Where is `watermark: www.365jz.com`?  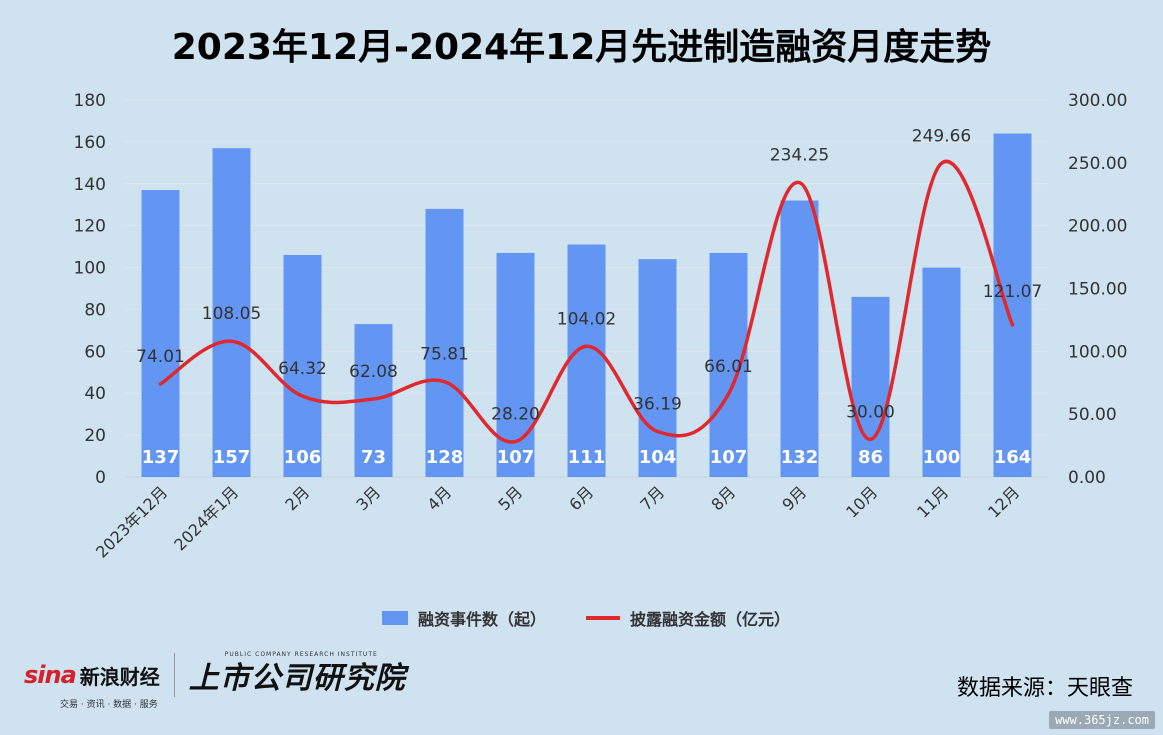
watermark: www.365jz.com is located at coordinates (1102, 720).